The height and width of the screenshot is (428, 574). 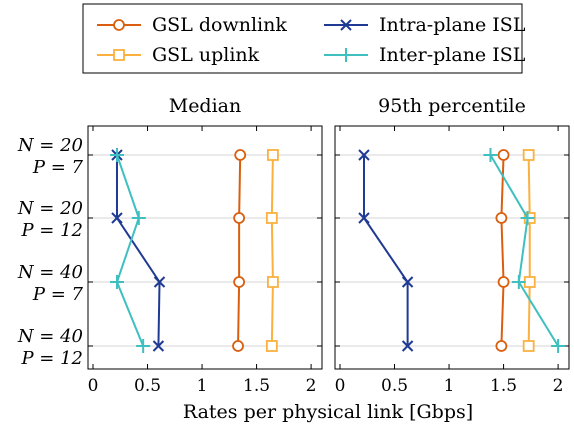 I want to click on data-point-0-0-1-shape, so click(x=239, y=218).